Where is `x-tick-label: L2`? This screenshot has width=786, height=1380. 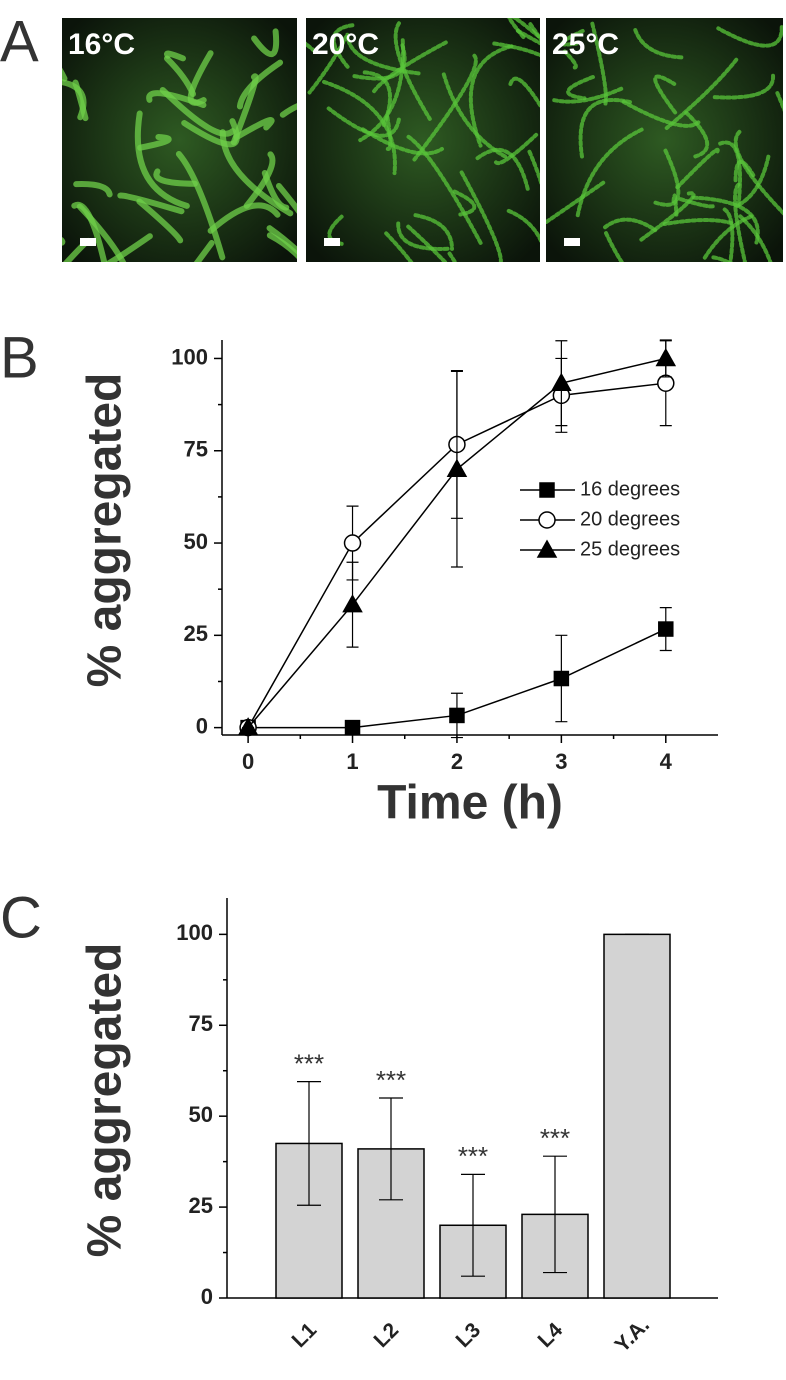 x-tick-label: L2 is located at coordinates (387, 1336).